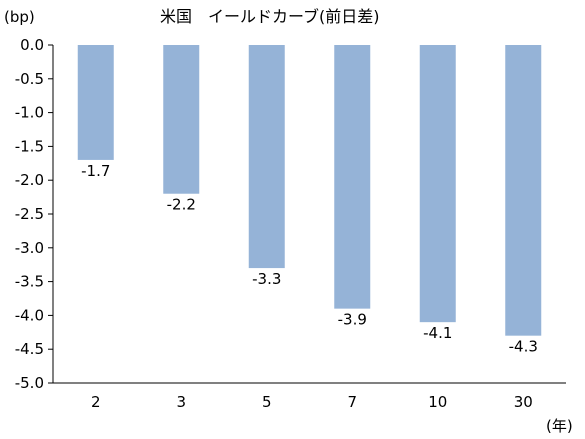 The height and width of the screenshot is (439, 585). What do you see at coordinates (266, 279) in the screenshot?
I see `data-label-5: -3.3` at bounding box center [266, 279].